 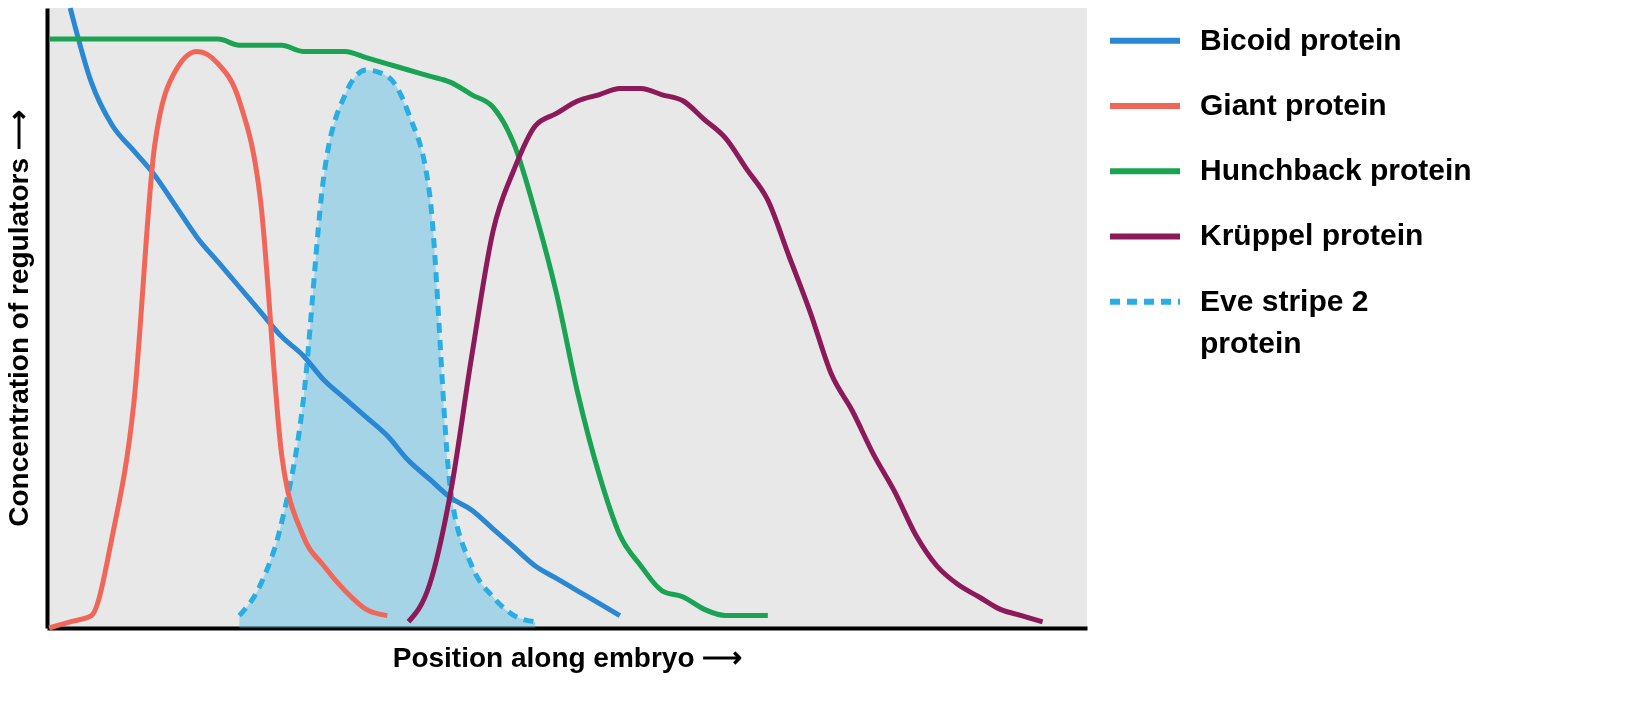 What do you see at coordinates (18, 318) in the screenshot?
I see `y-axis-title: Concentration of regulators ⟶` at bounding box center [18, 318].